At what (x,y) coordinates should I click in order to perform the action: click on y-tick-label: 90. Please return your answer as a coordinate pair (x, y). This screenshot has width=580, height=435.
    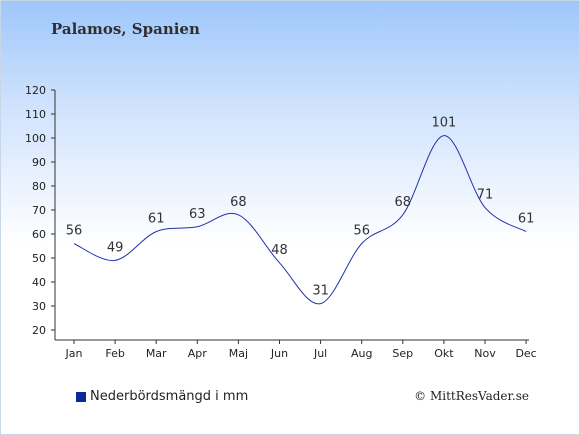
    Looking at the image, I should click on (39, 162).